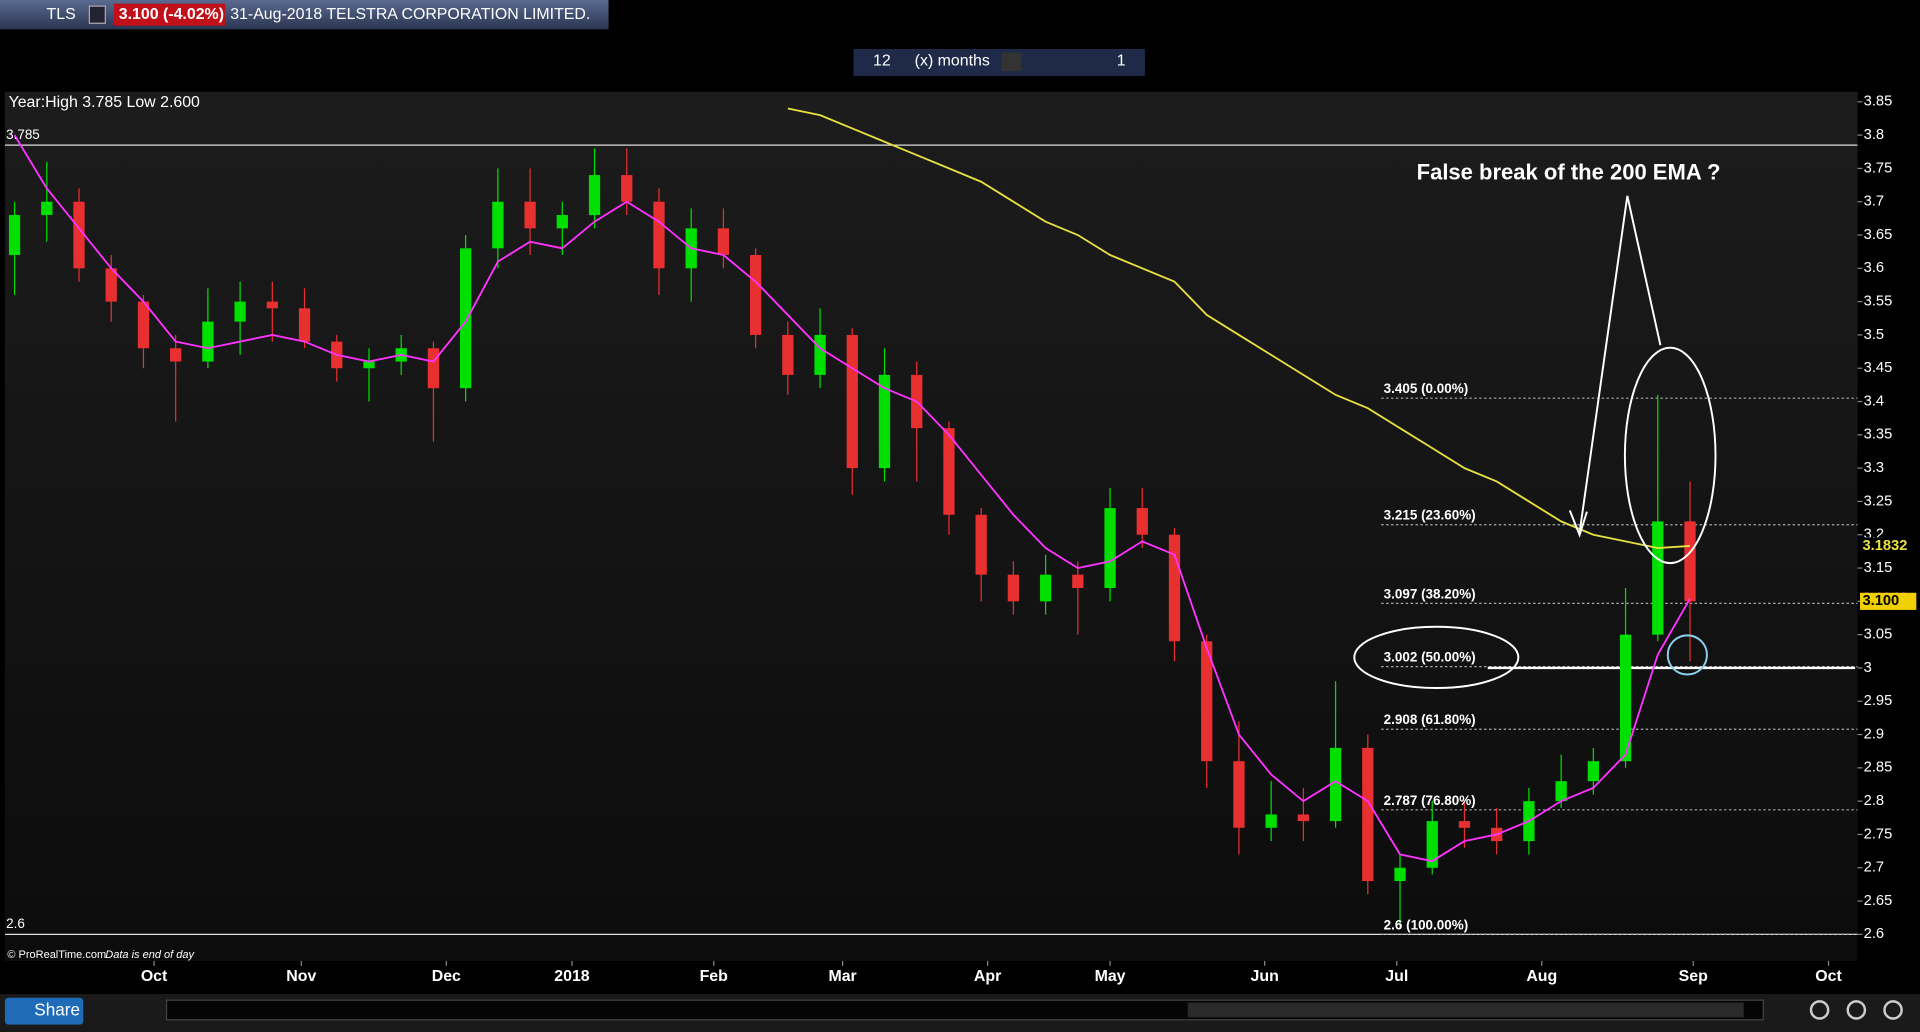  I want to click on symbol: TLS, so click(61, 14).